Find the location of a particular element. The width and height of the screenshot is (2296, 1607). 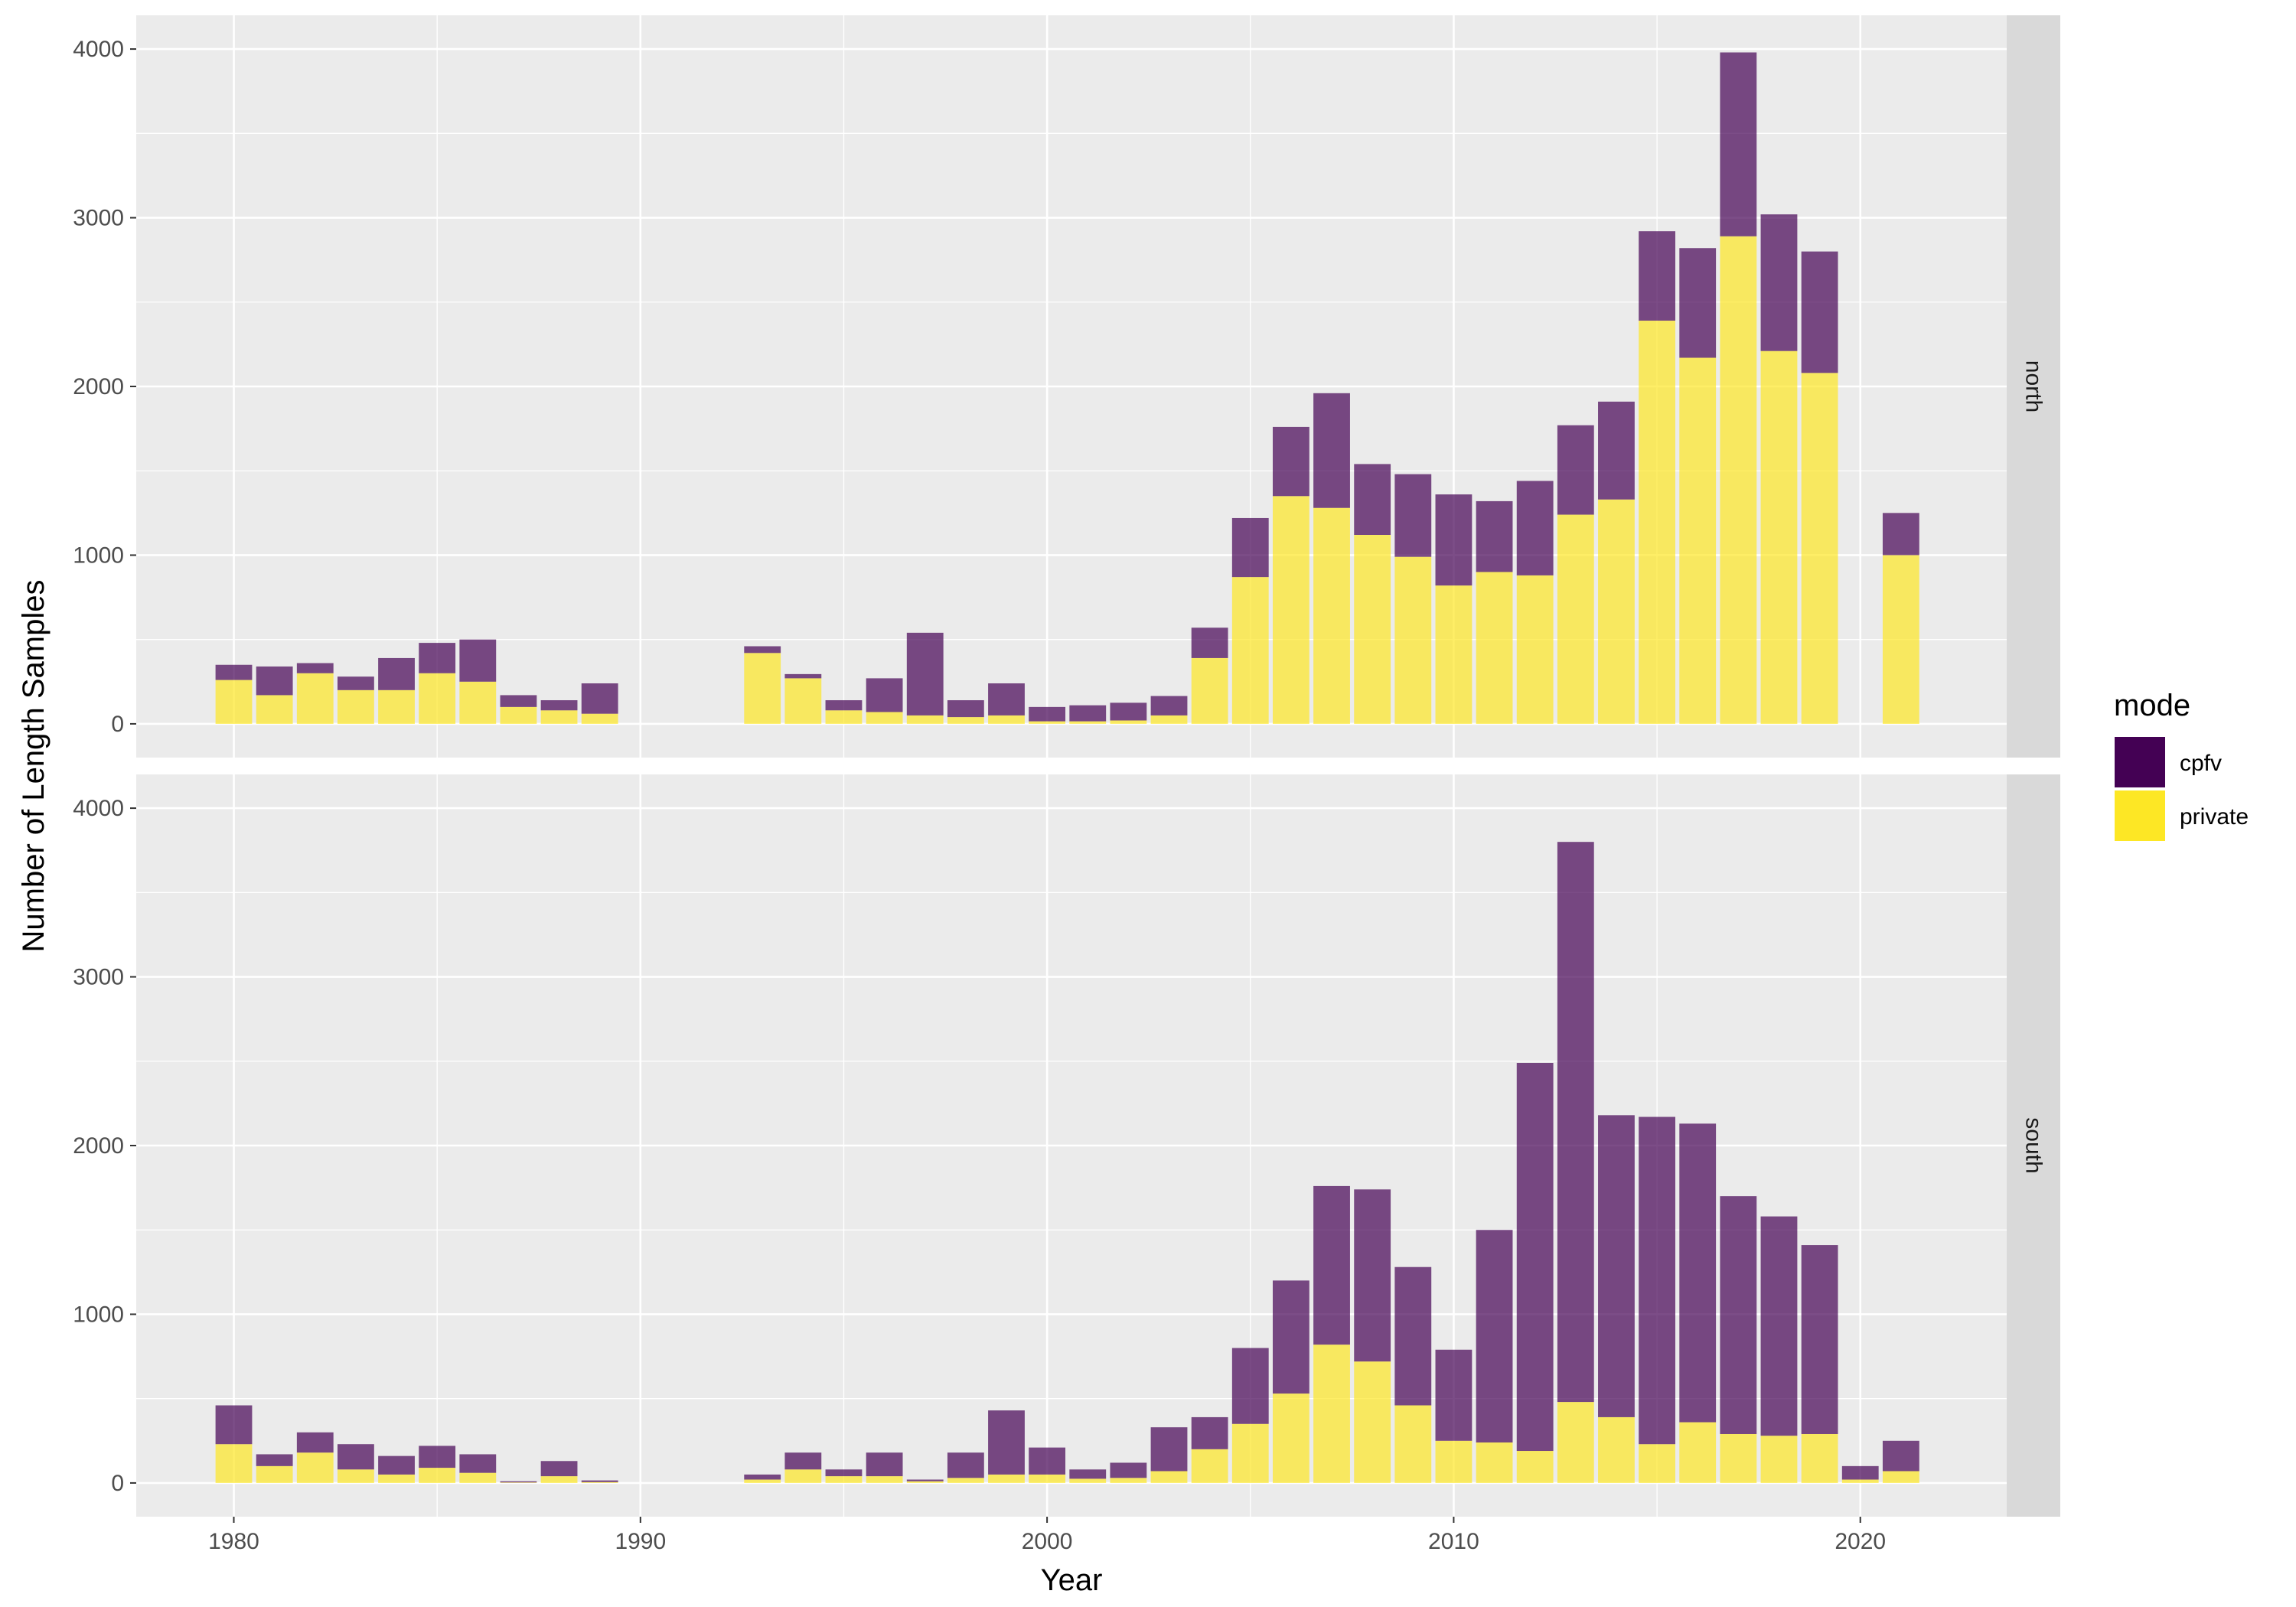

x-tick-label: 1980 is located at coordinates (233, 1541).